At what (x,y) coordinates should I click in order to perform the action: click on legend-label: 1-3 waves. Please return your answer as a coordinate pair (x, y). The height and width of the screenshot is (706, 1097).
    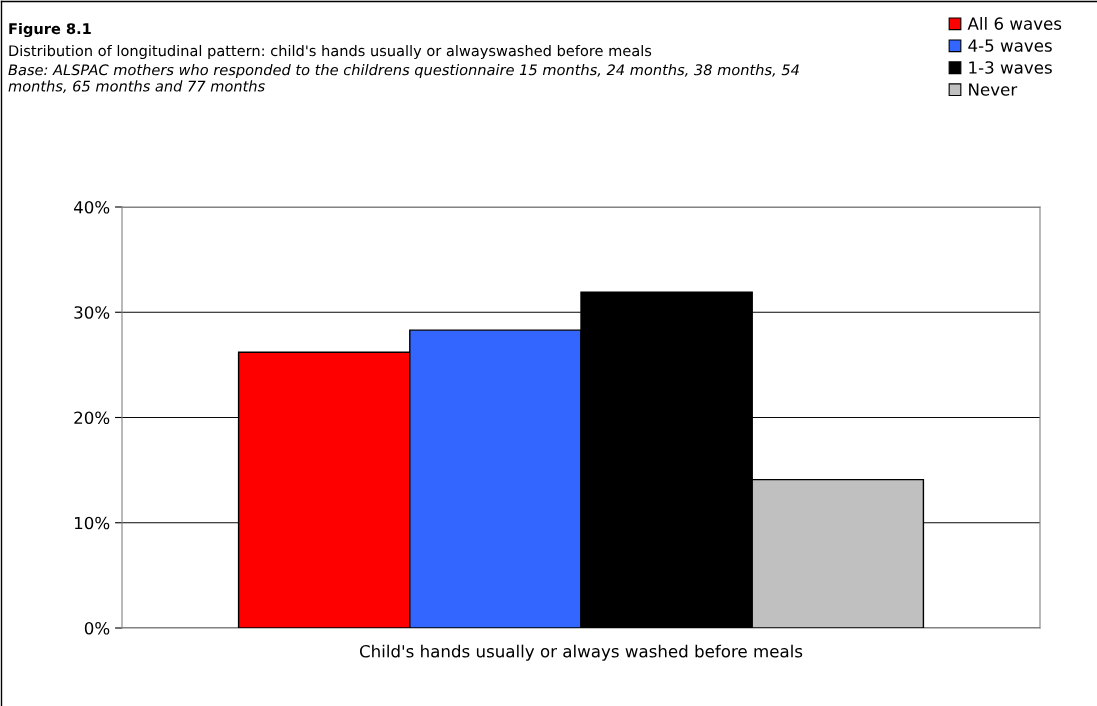
    Looking at the image, I should click on (1010, 67).